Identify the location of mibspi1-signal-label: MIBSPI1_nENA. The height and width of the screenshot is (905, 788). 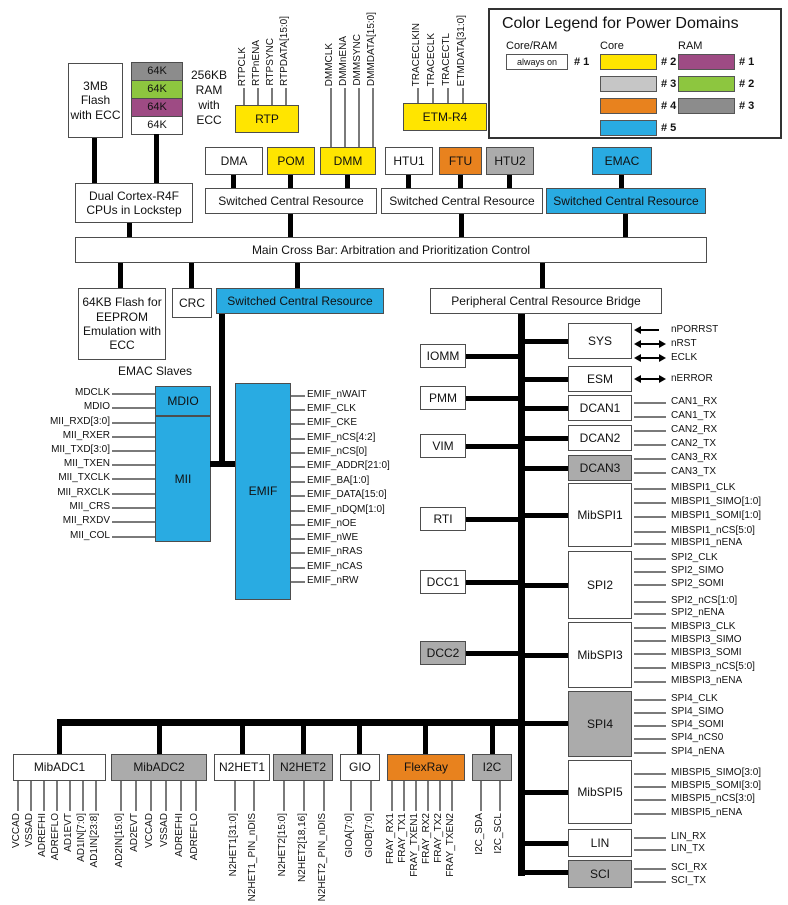
(707, 542).